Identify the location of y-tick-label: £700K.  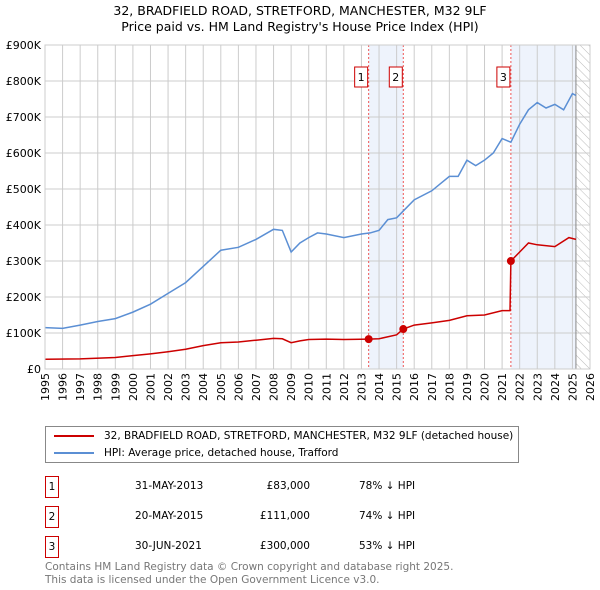
(24, 117).